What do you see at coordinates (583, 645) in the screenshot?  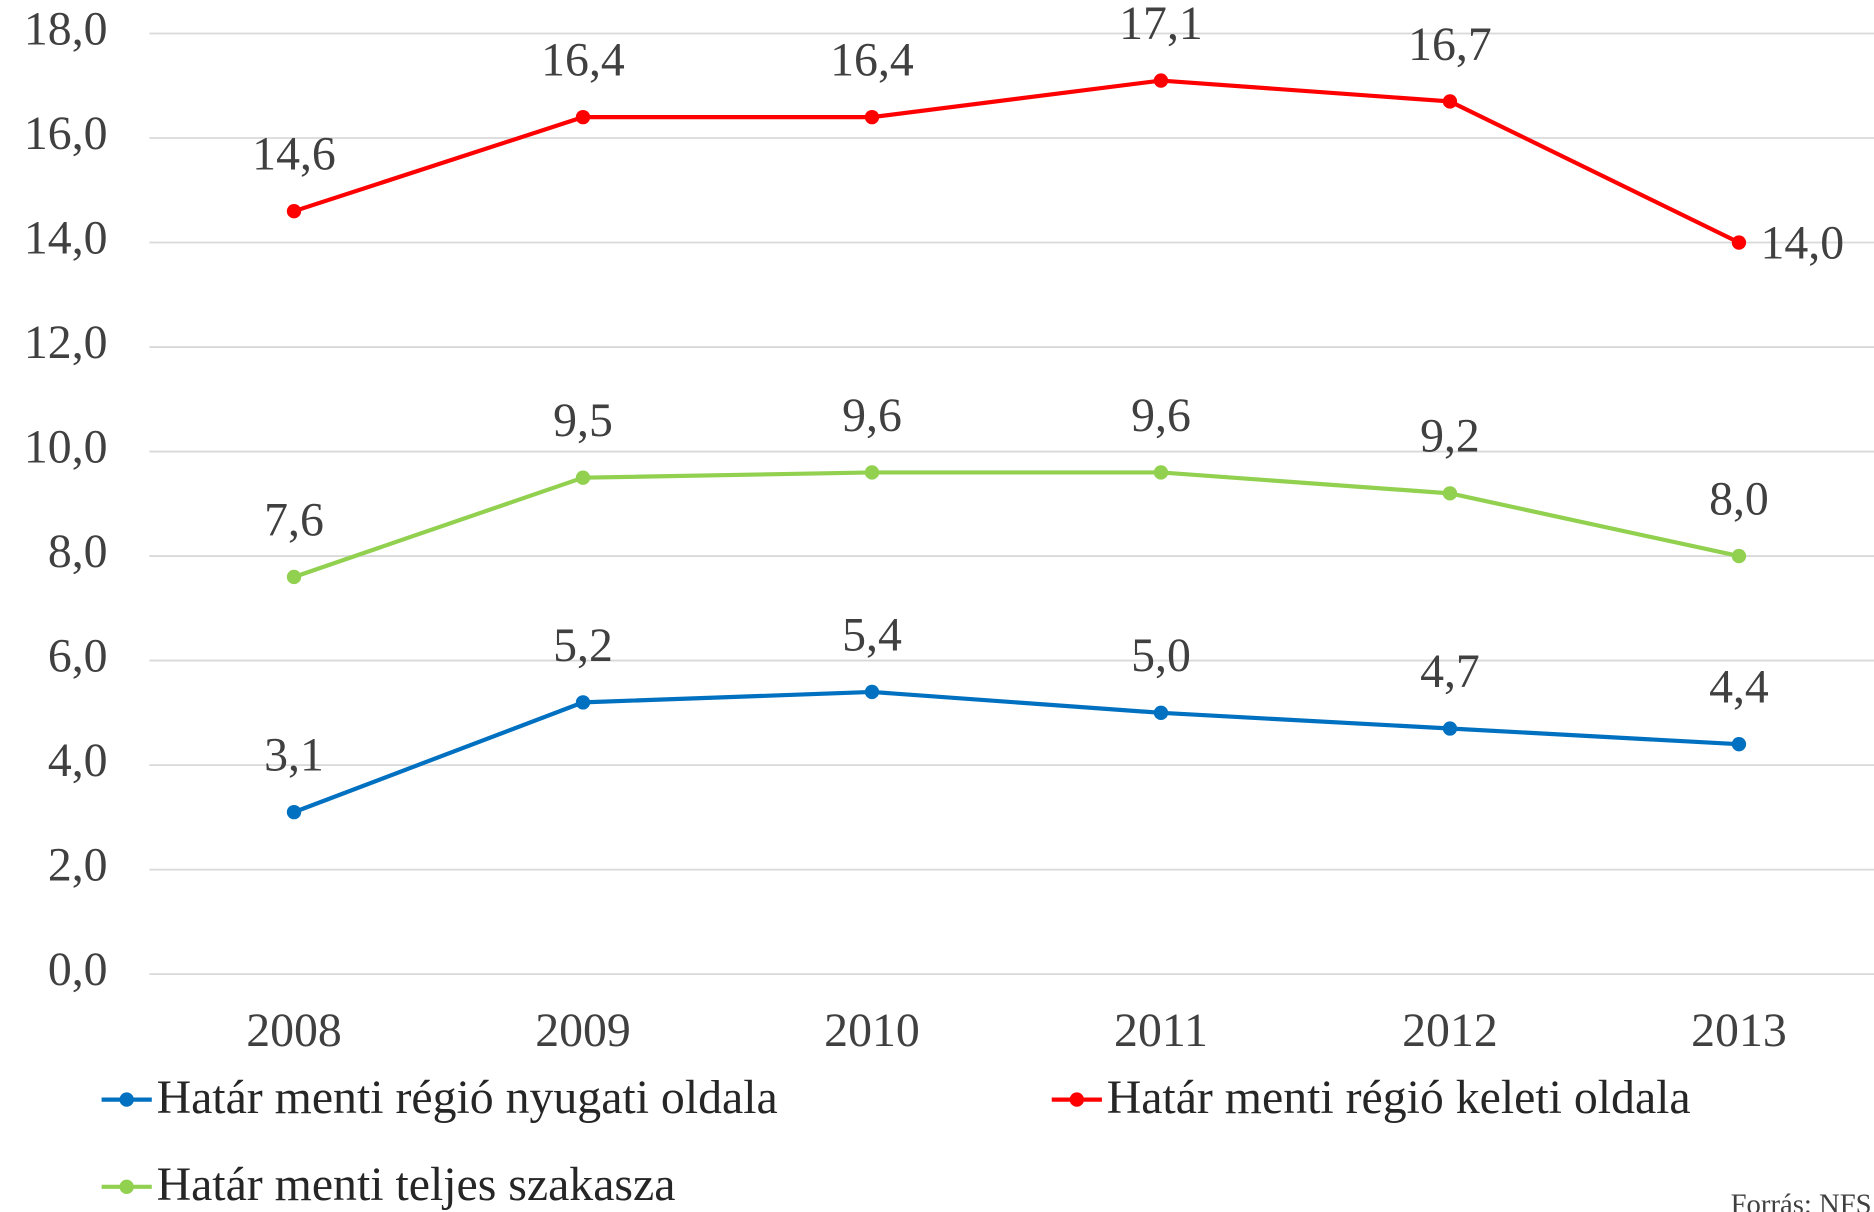 I see `data-label: 5,2` at bounding box center [583, 645].